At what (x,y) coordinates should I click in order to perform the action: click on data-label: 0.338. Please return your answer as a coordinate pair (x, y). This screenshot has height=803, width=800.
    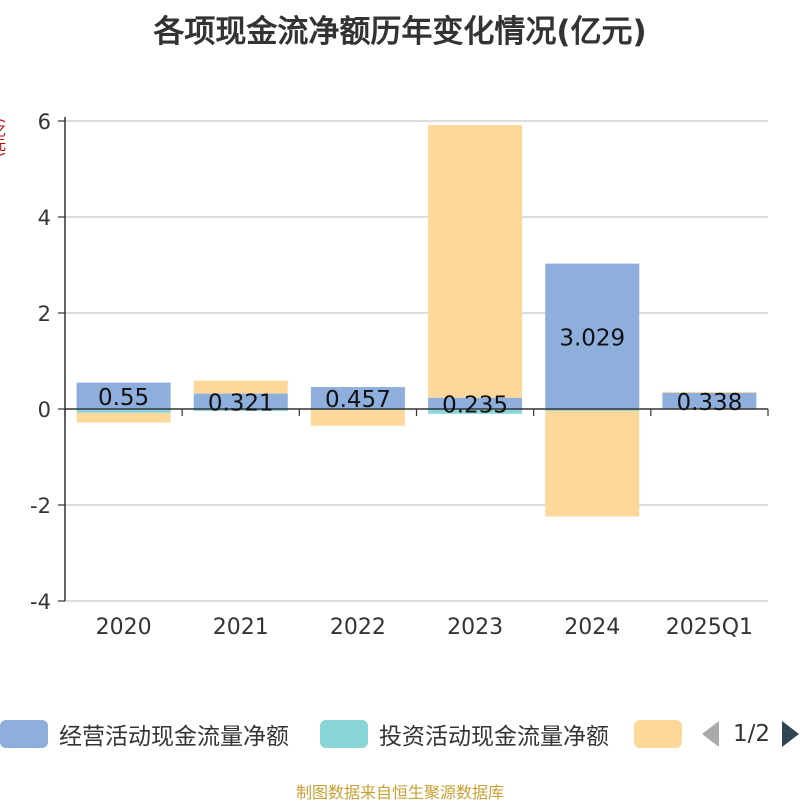
    Looking at the image, I should click on (709, 403).